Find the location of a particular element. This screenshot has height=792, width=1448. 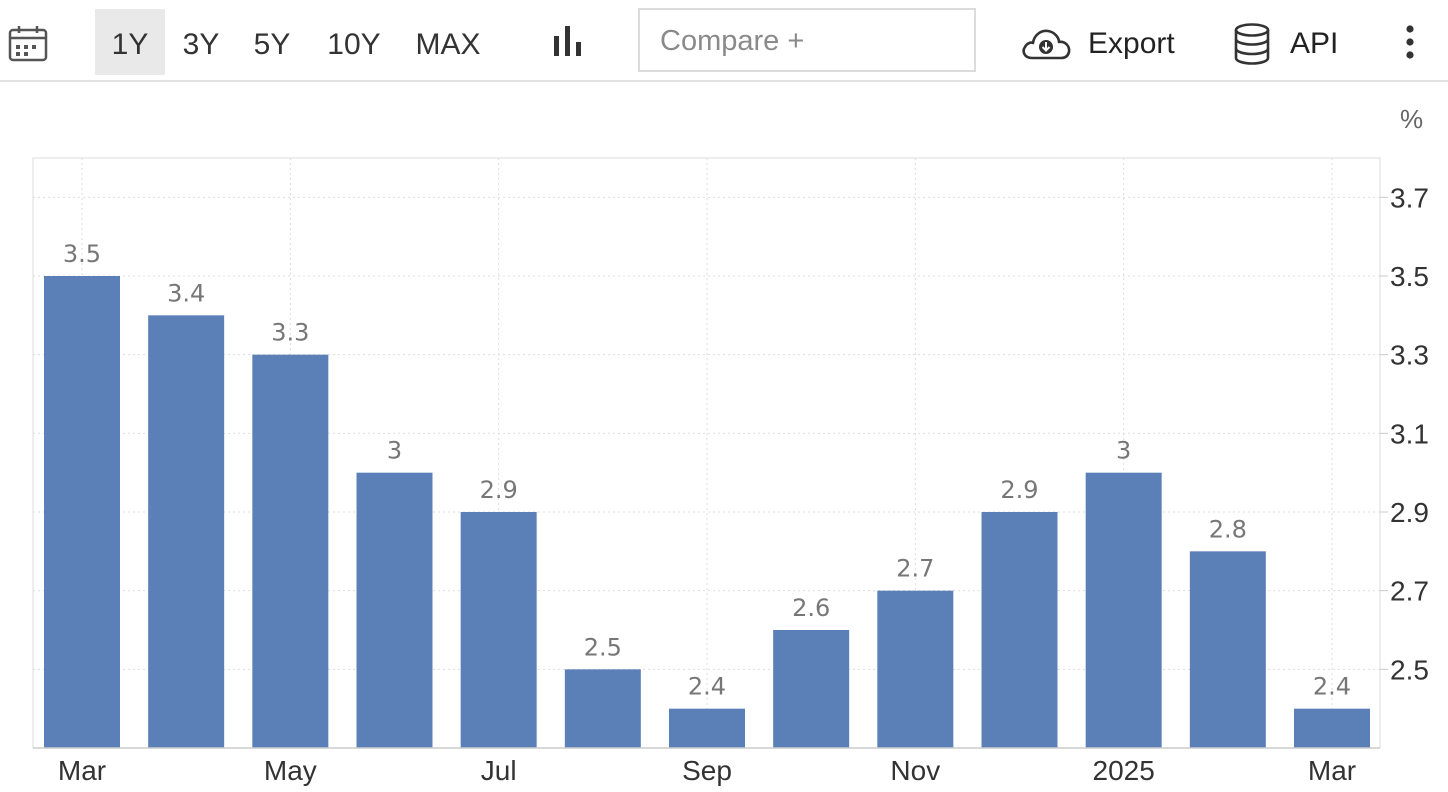

compare-input: Compare + is located at coordinates (807, 40).